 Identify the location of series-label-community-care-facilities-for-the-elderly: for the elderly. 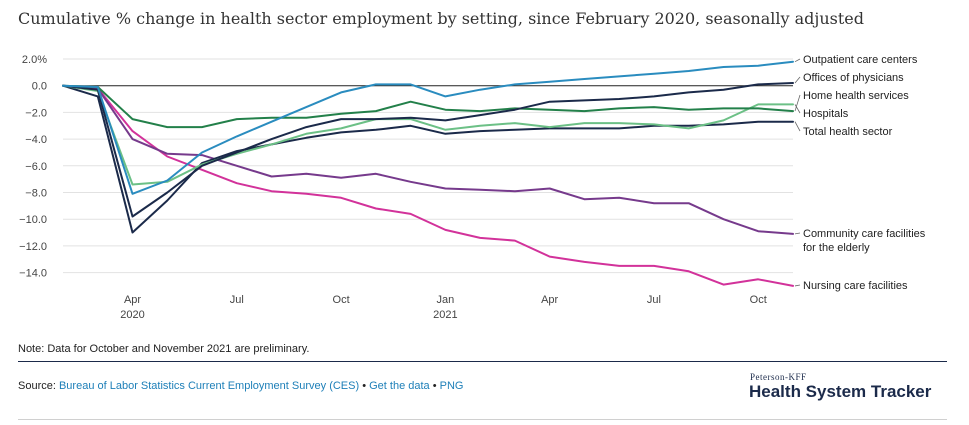
(836, 248).